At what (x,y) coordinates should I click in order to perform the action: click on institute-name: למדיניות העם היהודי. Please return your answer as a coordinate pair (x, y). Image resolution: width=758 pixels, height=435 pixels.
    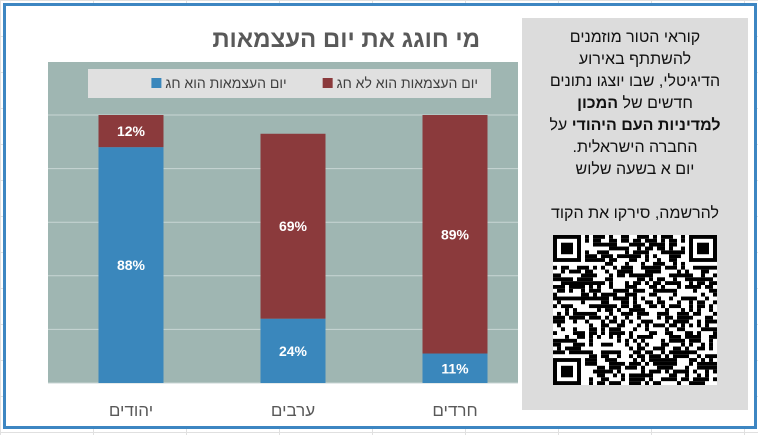
    Looking at the image, I should click on (646, 125).